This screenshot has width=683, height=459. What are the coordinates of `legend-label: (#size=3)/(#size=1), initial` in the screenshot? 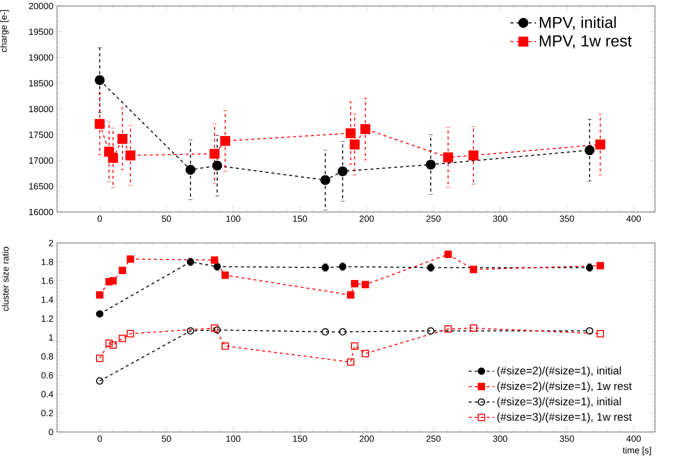 It's located at (559, 402).